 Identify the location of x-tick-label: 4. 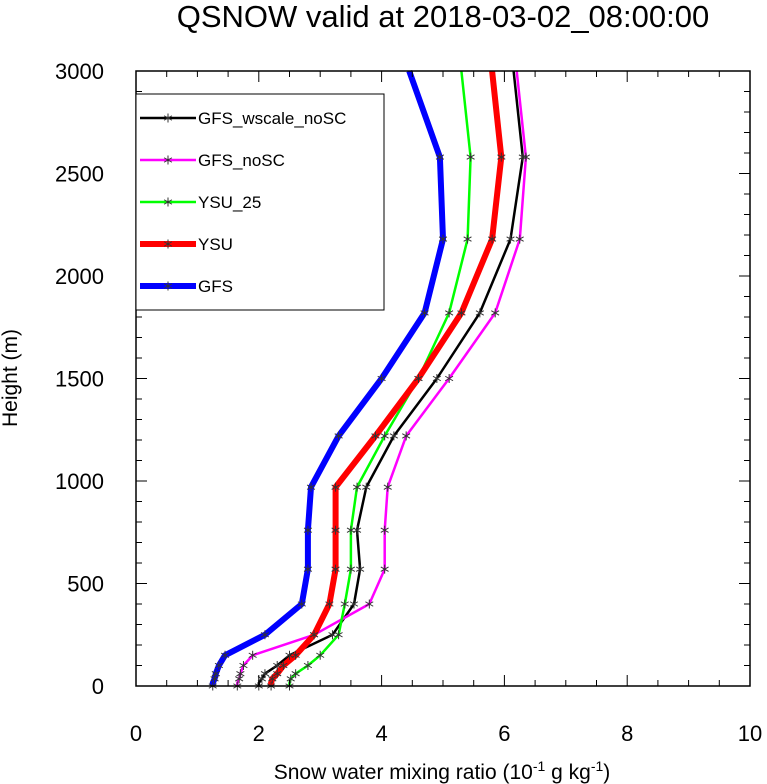
(381, 733).